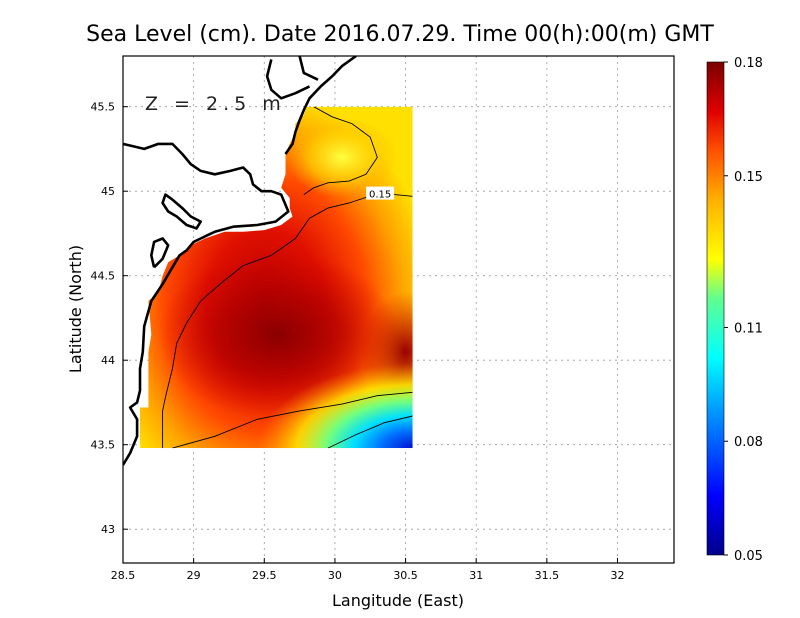 The height and width of the screenshot is (618, 800). Describe the element at coordinates (748, 328) in the screenshot. I see `colorbar-tick-label: 0.11` at that location.